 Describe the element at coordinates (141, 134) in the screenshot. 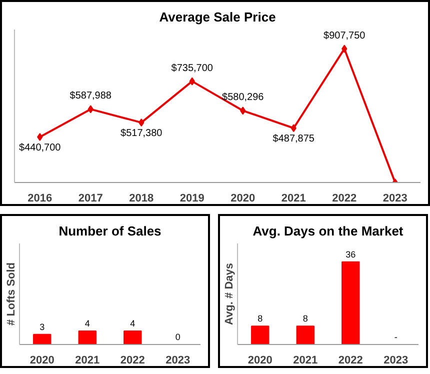

I see `data-label: $517,380` at that location.